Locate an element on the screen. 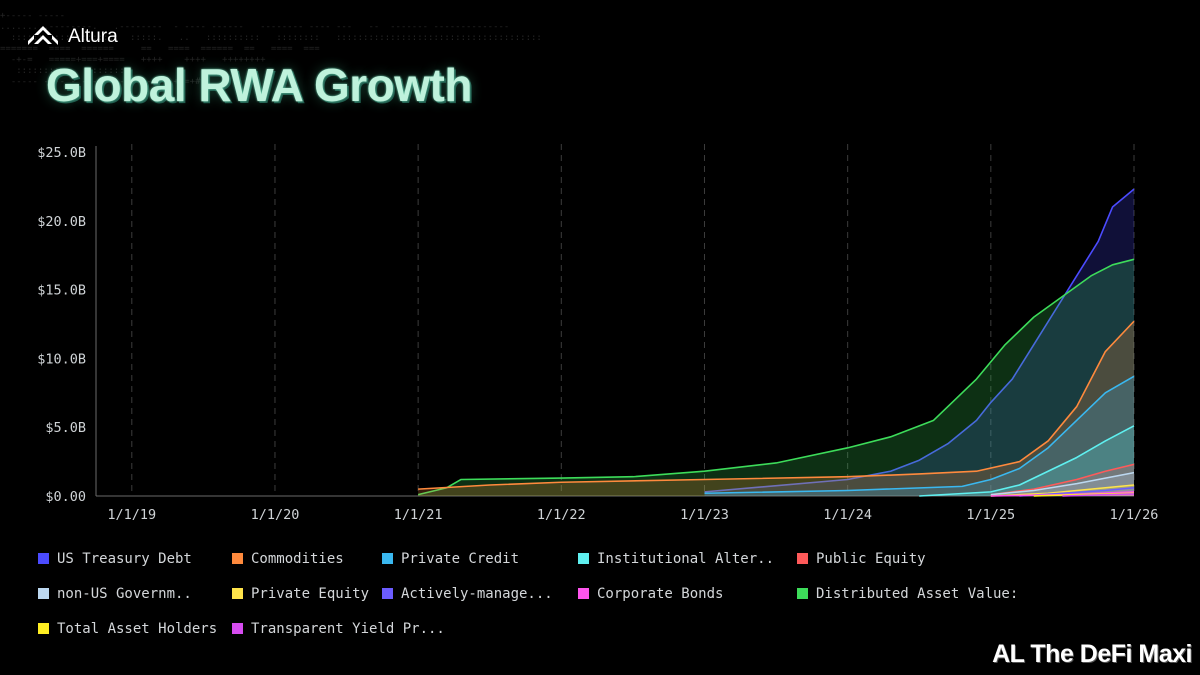  legend-label: Public Equity is located at coordinates (871, 558).